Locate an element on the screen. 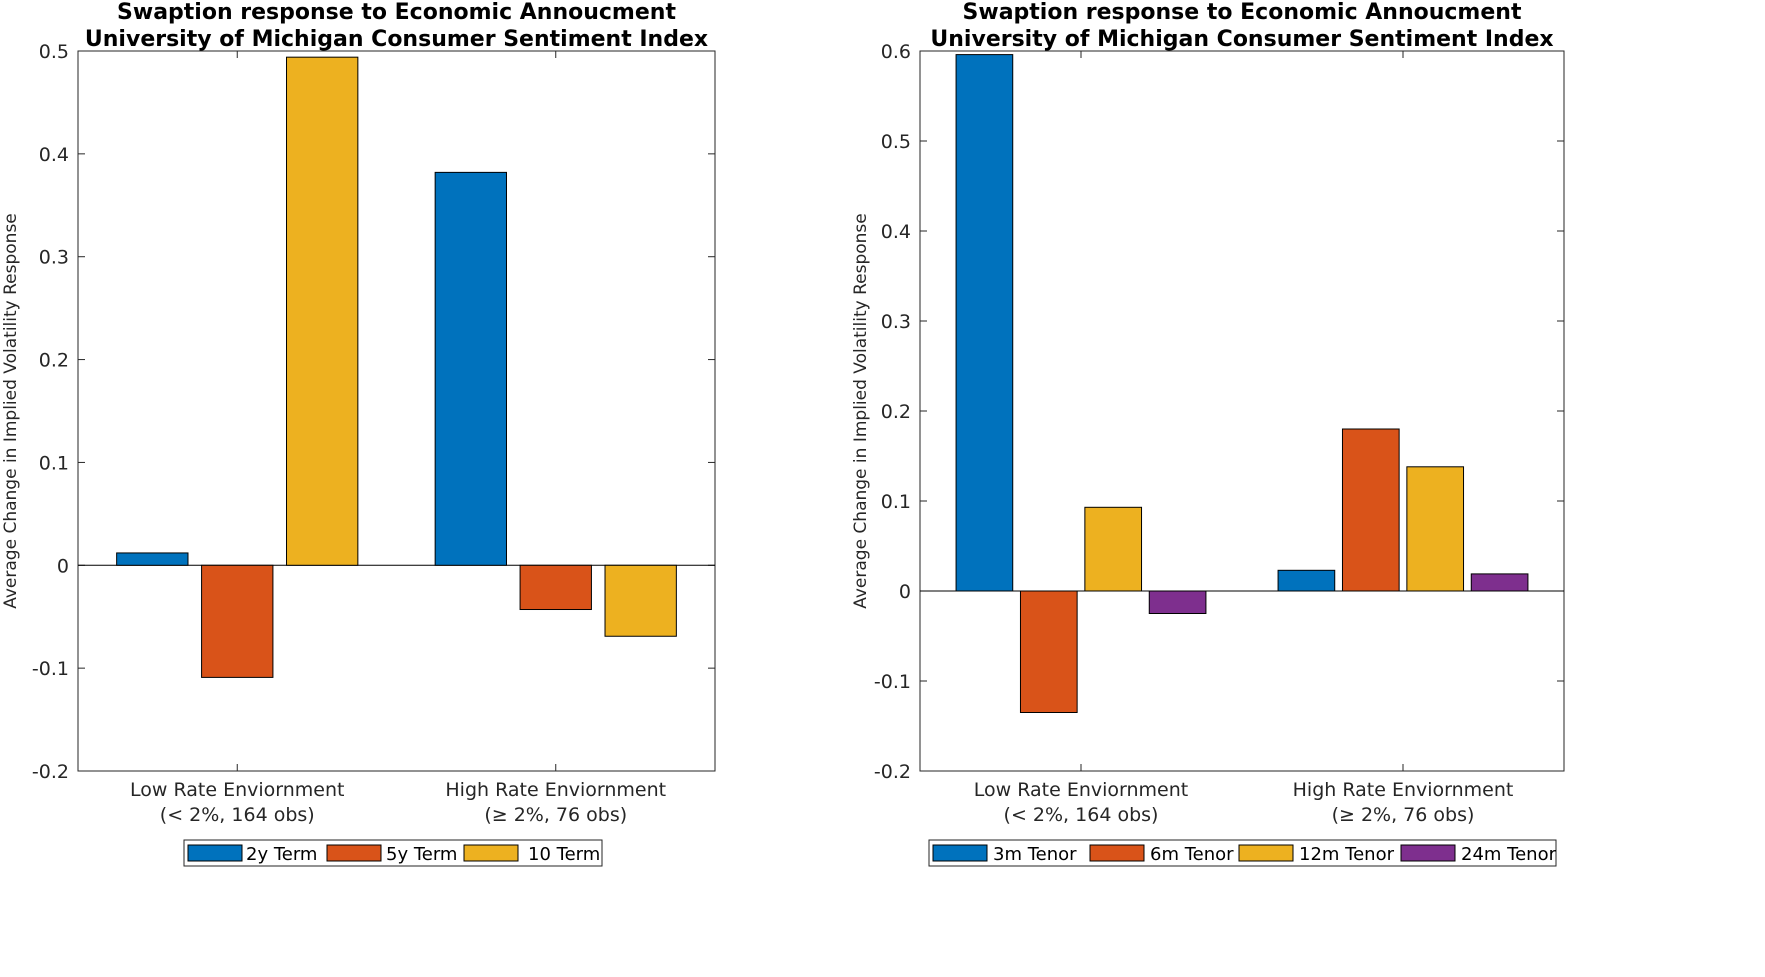  bar-12m-tenor-cat1 is located at coordinates (1113, 549).